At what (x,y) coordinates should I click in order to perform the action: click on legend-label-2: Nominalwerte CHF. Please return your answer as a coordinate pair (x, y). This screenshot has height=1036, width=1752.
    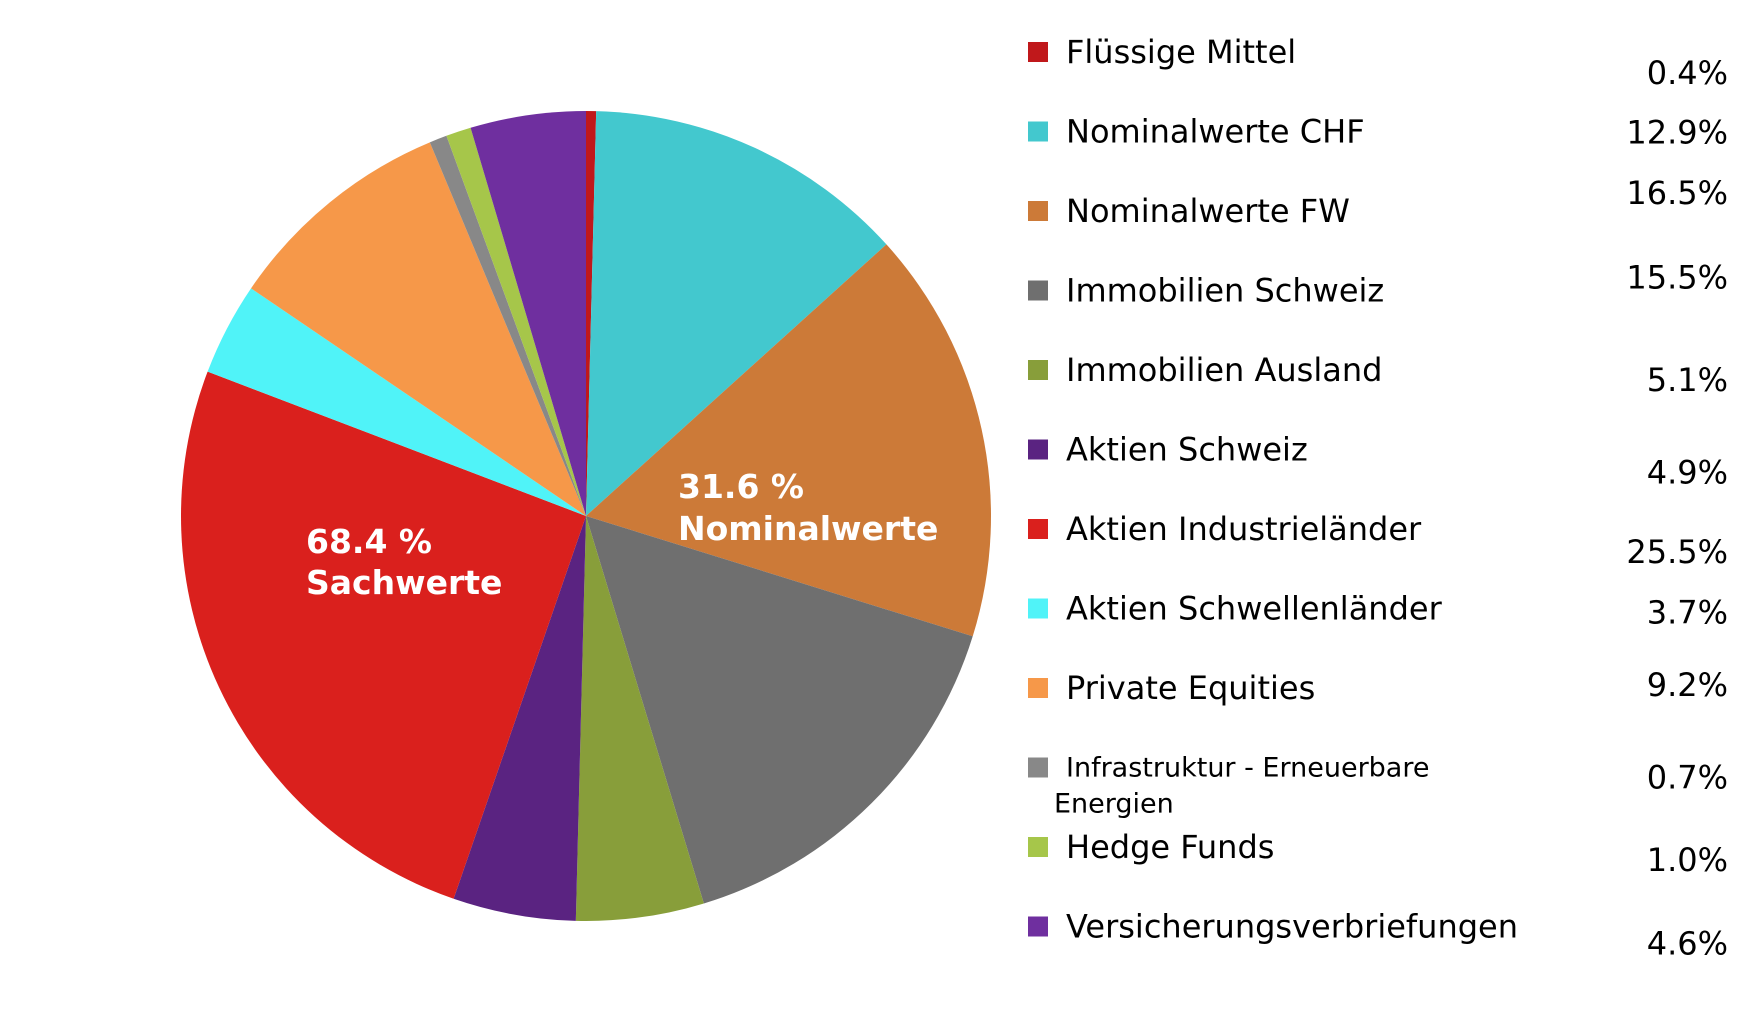
    Looking at the image, I should click on (1215, 132).